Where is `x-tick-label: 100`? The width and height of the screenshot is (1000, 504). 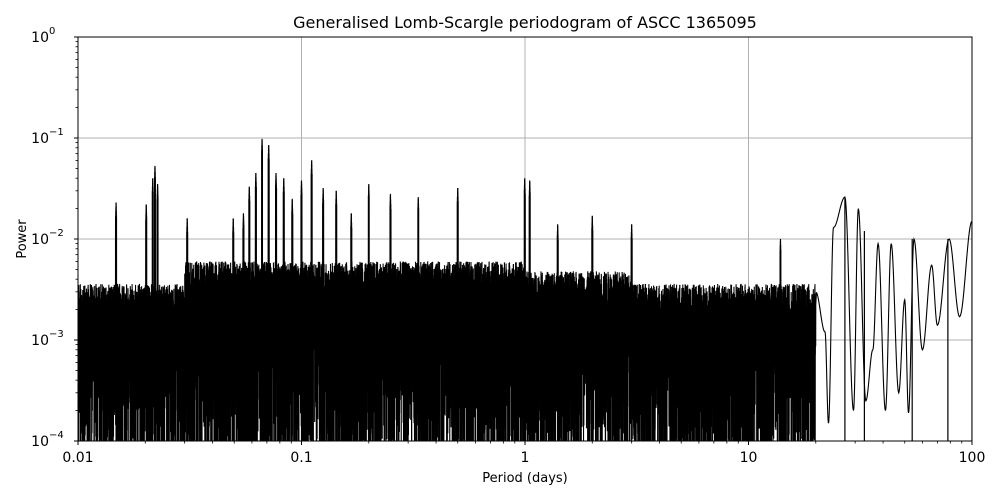
x-tick-label: 100 is located at coordinates (972, 458).